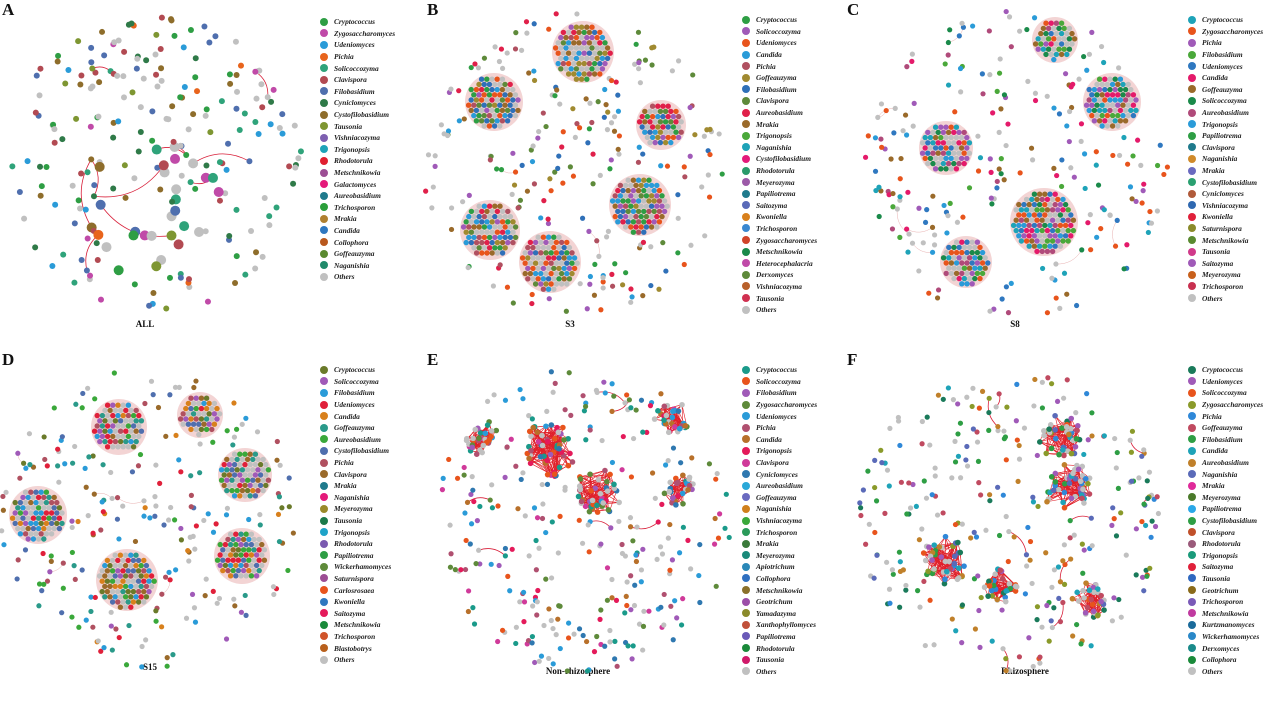  I want to click on legend-label: Zygosaccharomyces, so click(365, 33).